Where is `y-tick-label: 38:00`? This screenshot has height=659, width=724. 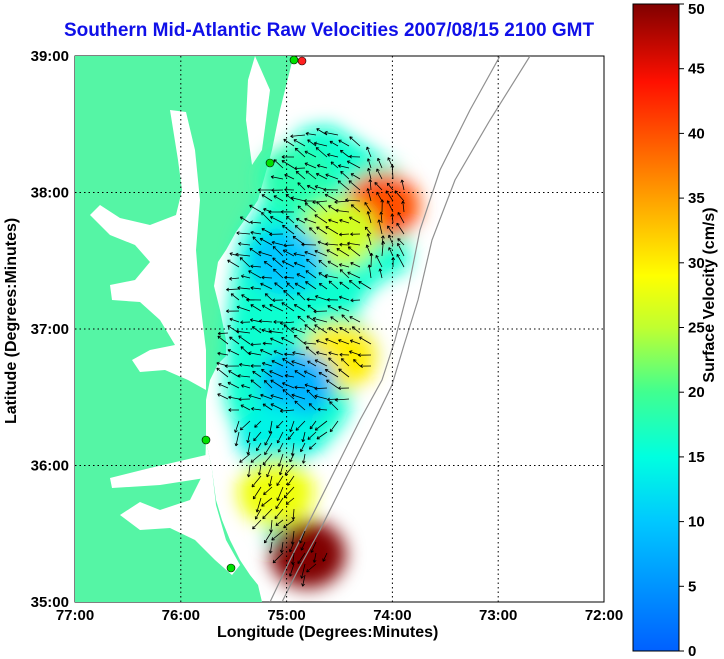 y-tick-label: 38:00 is located at coordinates (50, 193).